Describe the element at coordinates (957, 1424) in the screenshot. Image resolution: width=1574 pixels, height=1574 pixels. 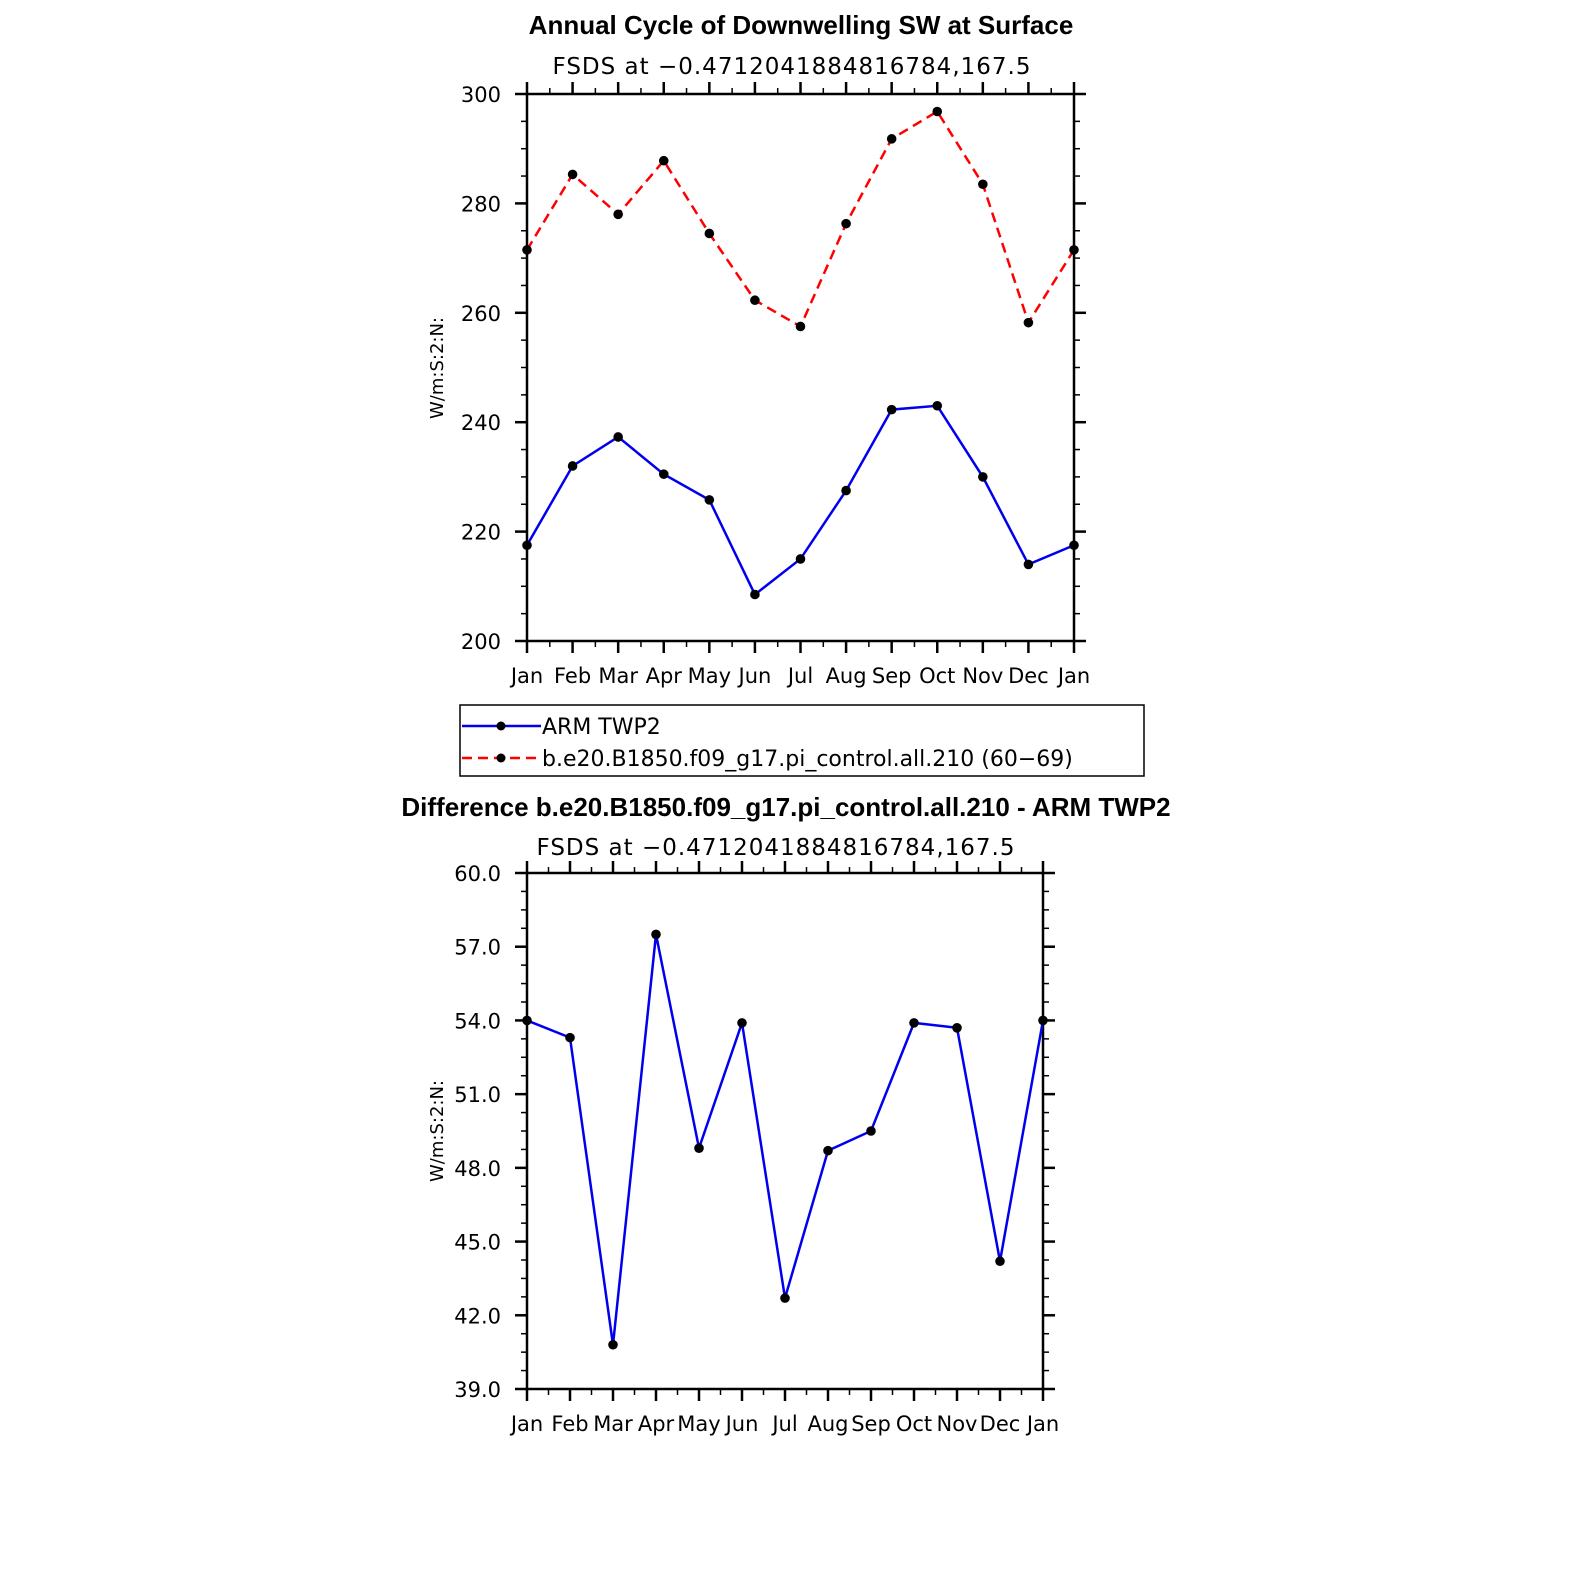
I see `chart2-x-tick-label: Nov` at that location.